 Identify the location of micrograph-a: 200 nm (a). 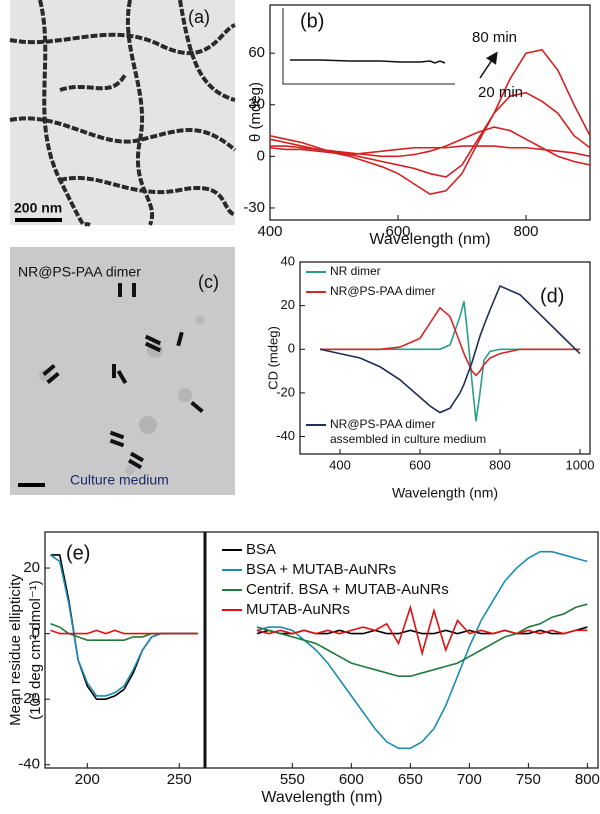
(123, 113).